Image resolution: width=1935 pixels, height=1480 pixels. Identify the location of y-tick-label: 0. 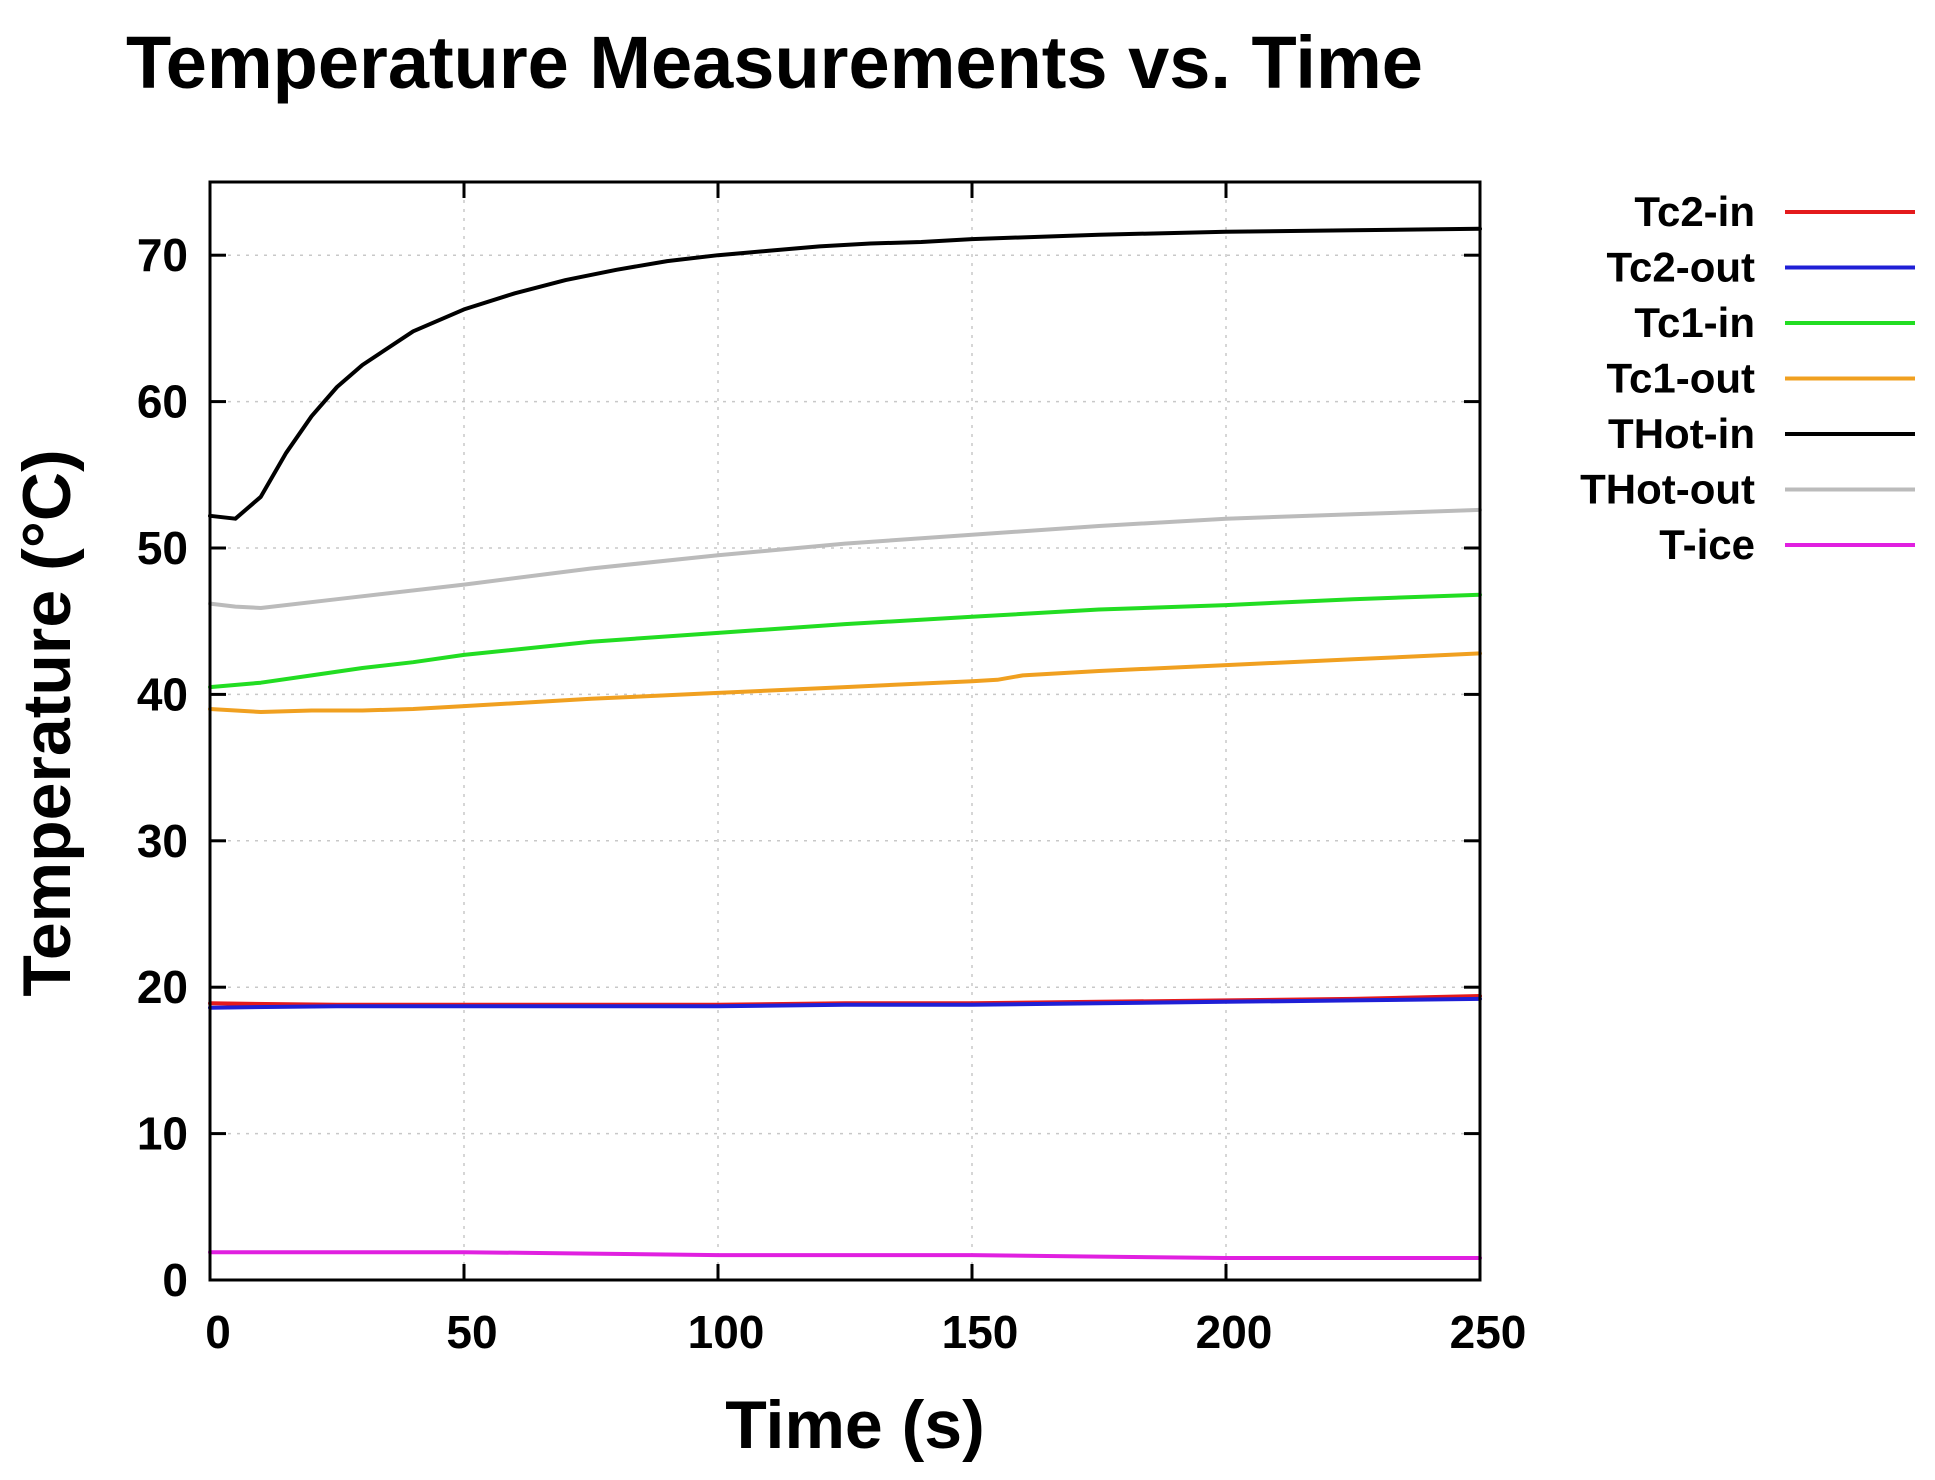
(175, 1280).